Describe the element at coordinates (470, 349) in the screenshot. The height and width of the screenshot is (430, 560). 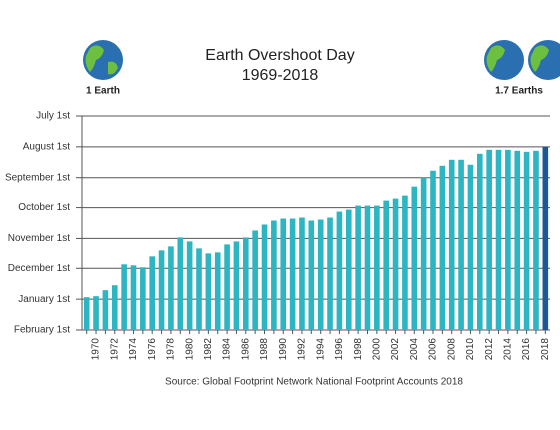
I see `x-tick-label: 2010` at that location.